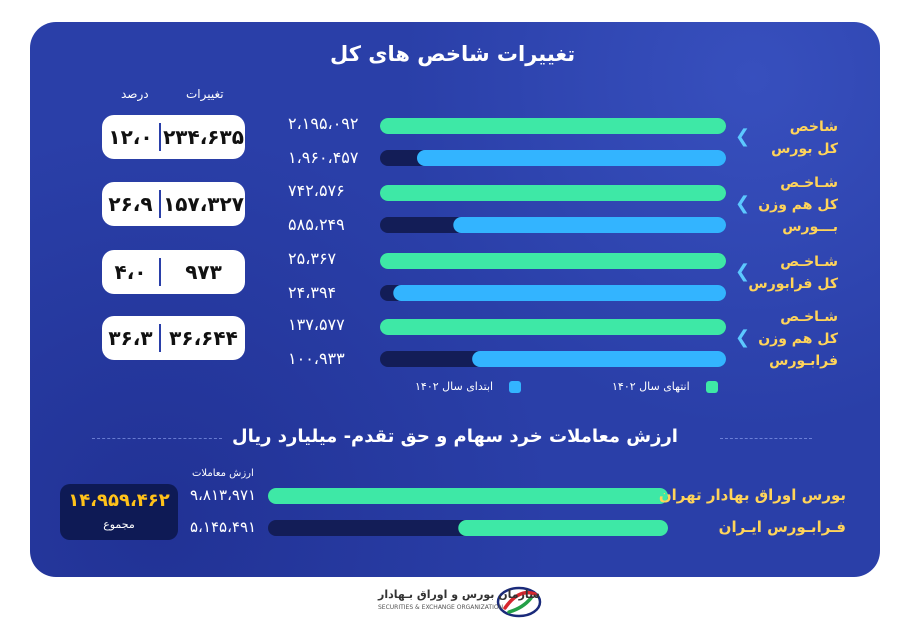 Image resolution: width=900 pixels, height=636 pixels. What do you see at coordinates (130, 338) in the screenshot?
I see `index-change-percent: ۳۶،۳` at bounding box center [130, 338].